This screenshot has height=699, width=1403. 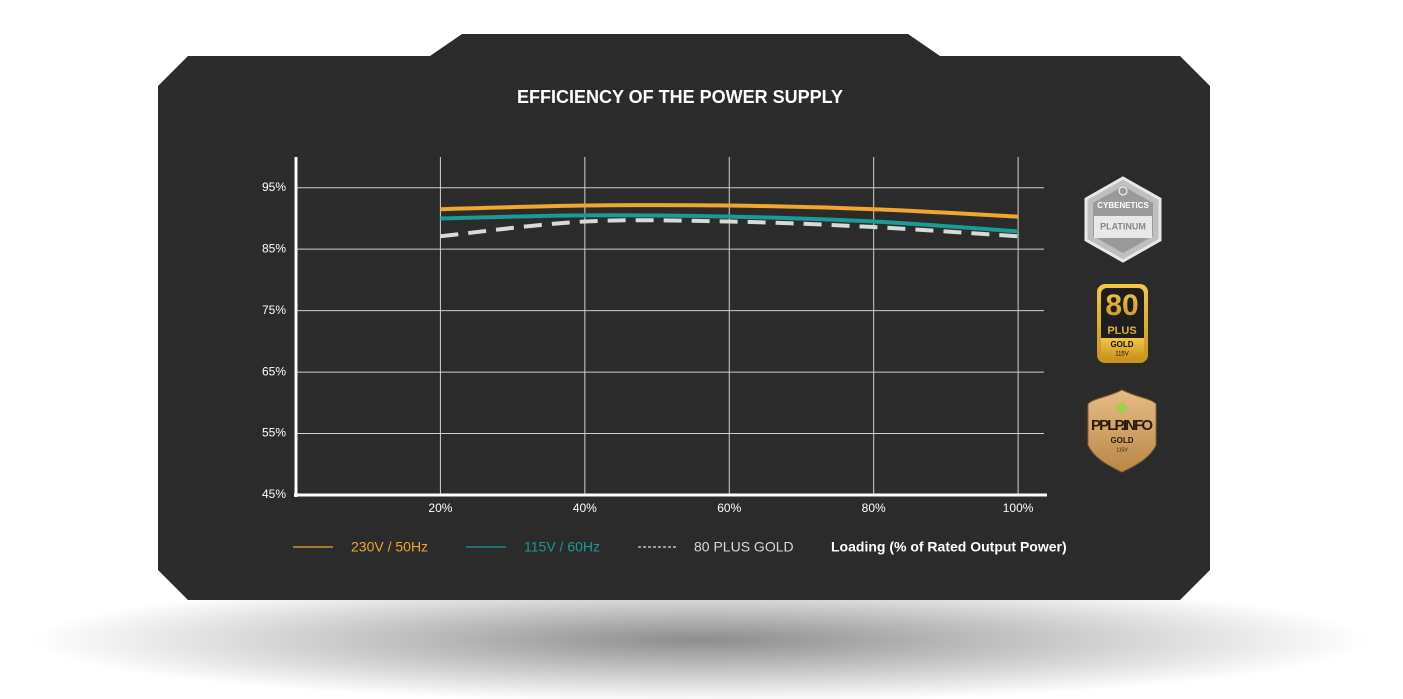 I want to click on x-axis-label: Loading (% of Rated Output Power), so click(x=949, y=547).